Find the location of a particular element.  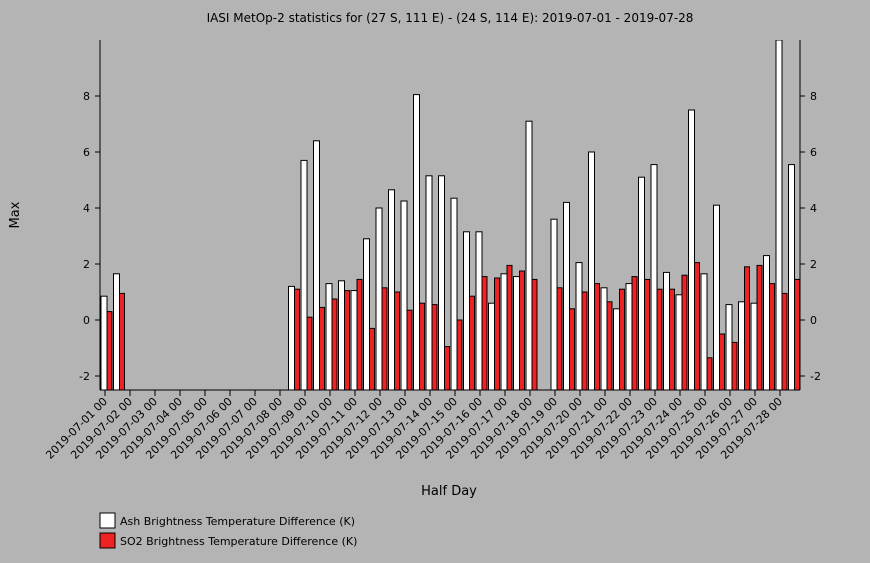

x-axis-label: Half Day is located at coordinates (449, 491).